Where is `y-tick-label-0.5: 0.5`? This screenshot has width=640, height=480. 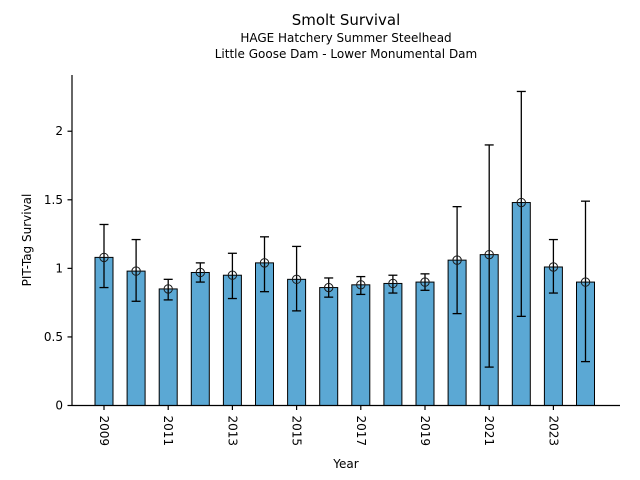 y-tick-label-0.5: 0.5 is located at coordinates (53, 337).